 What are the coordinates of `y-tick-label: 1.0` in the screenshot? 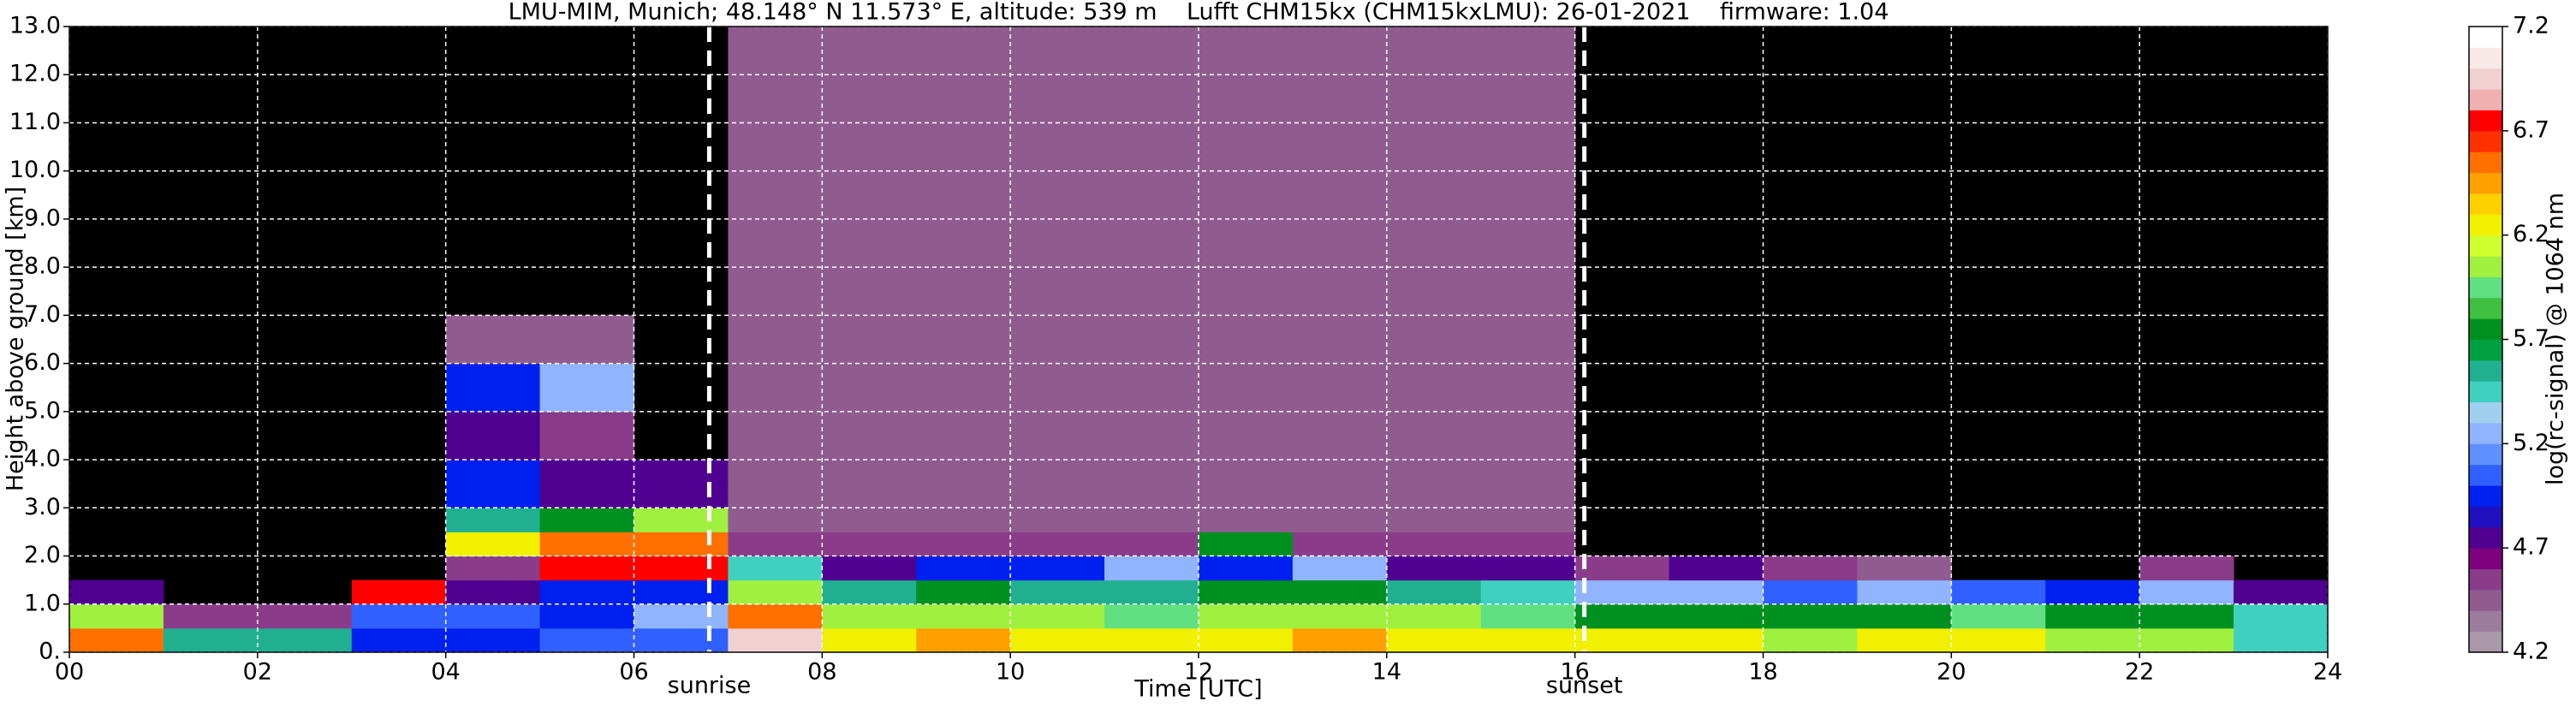 It's located at (42, 603).